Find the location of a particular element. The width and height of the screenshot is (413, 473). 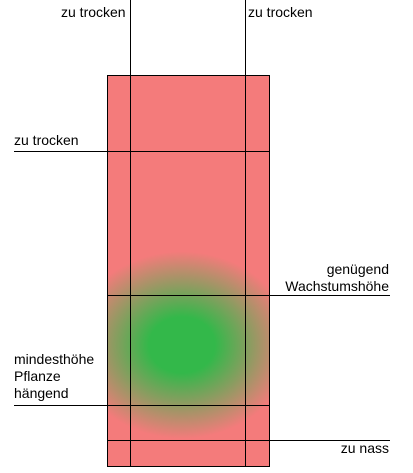

top-right-dry-label: zu trocken is located at coordinates (280, 12).